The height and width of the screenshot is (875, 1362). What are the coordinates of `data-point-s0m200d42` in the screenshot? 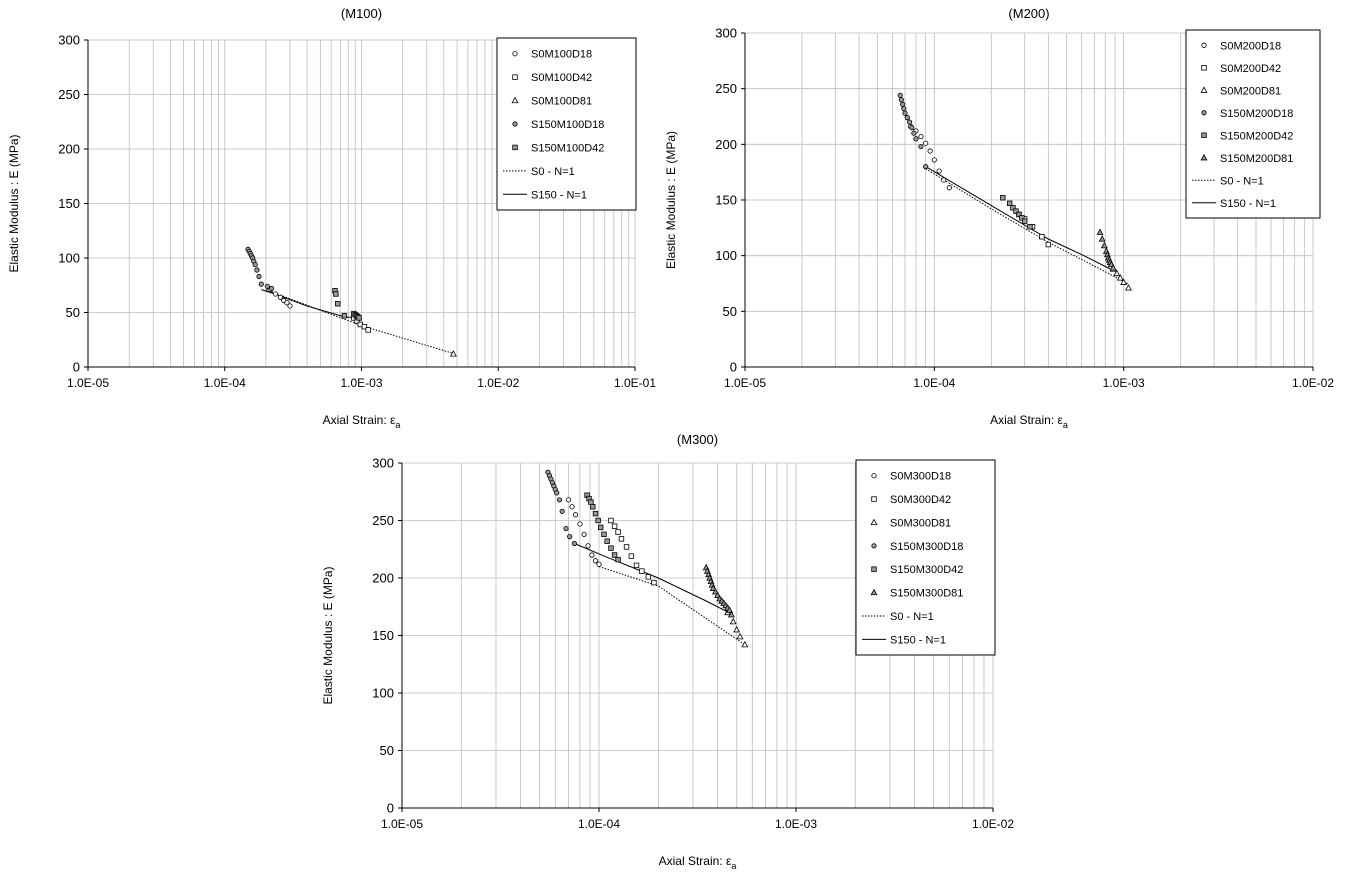 It's located at (1042, 237).